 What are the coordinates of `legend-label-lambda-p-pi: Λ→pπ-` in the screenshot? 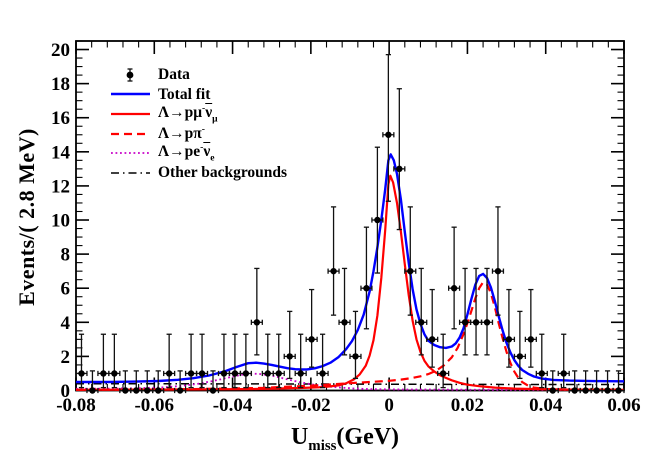 It's located at (181, 133).